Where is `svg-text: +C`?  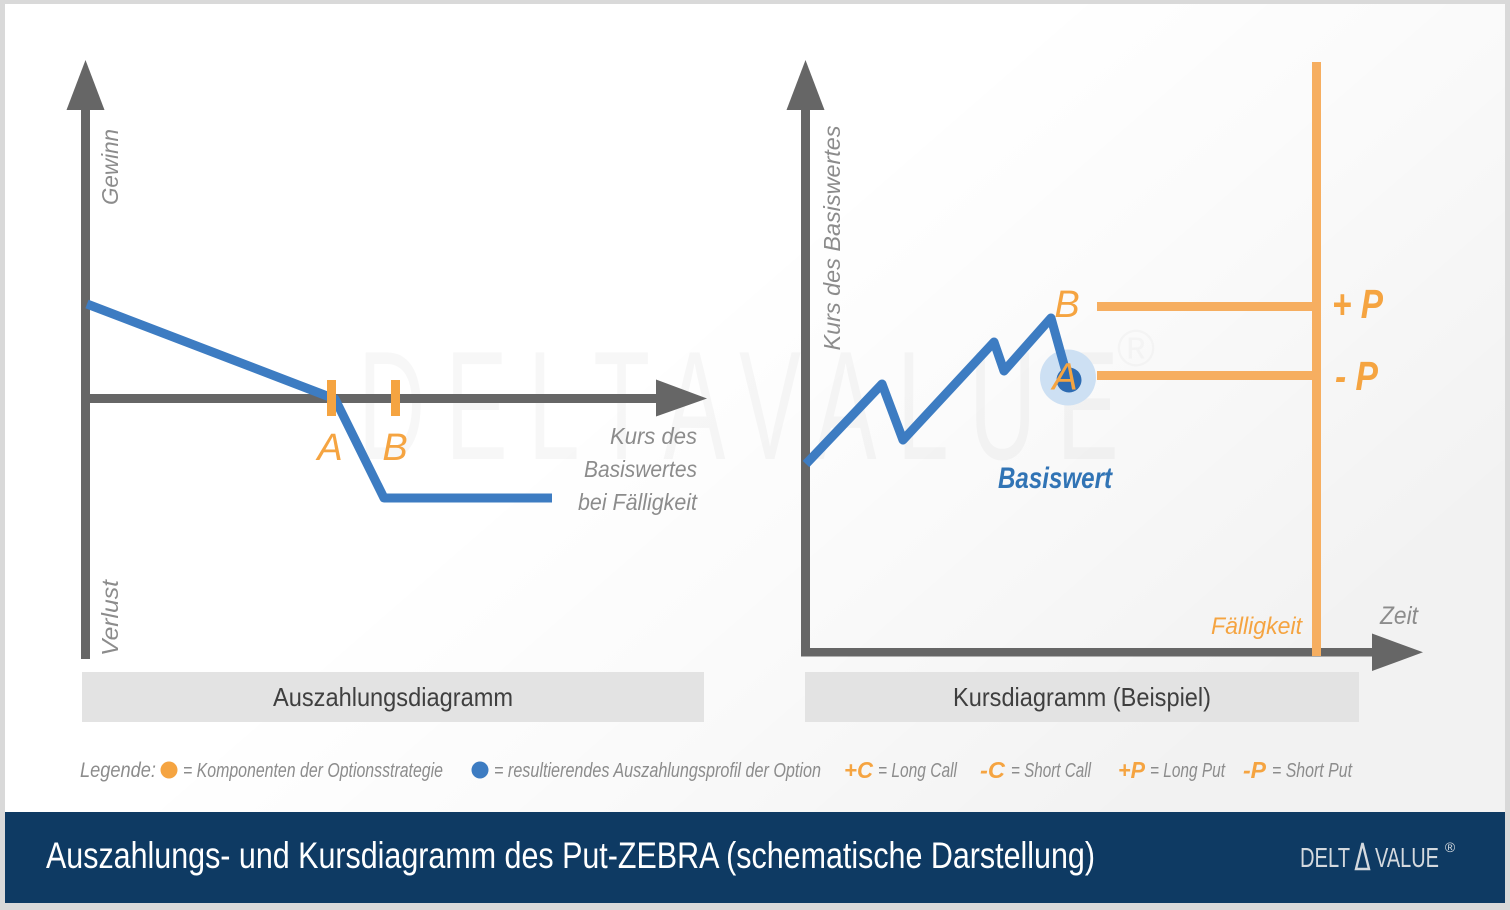
svg-text: +C is located at coordinates (858, 770).